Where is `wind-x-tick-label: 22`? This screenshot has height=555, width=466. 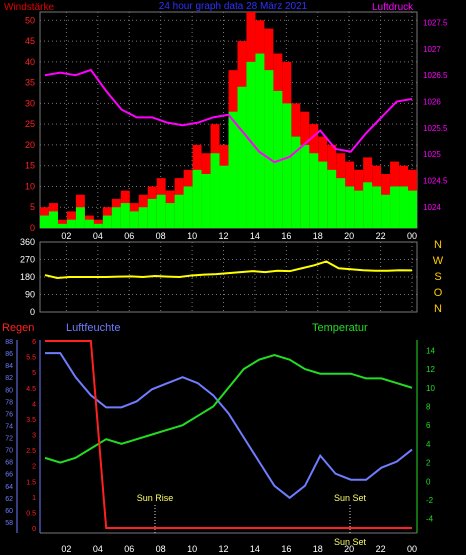
wind-x-tick-label: 22 is located at coordinates (381, 236).